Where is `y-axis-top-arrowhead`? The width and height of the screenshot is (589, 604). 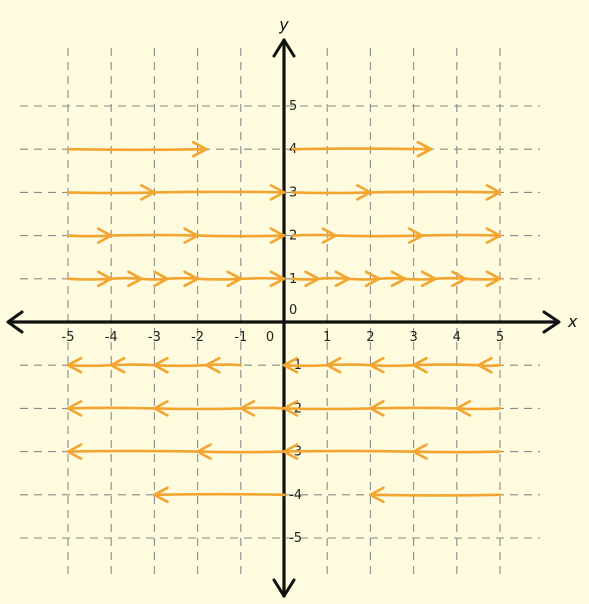
y-axis-top-arrowhead is located at coordinates (284, 48).